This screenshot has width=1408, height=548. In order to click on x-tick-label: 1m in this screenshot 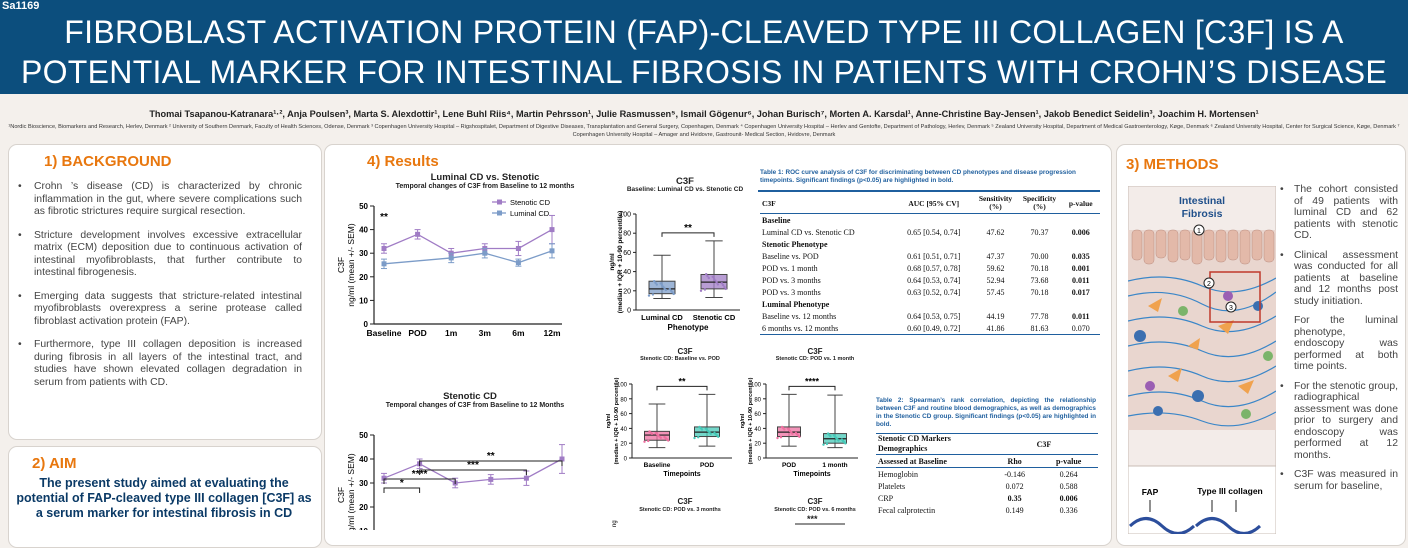, I will do `click(451, 333)`.